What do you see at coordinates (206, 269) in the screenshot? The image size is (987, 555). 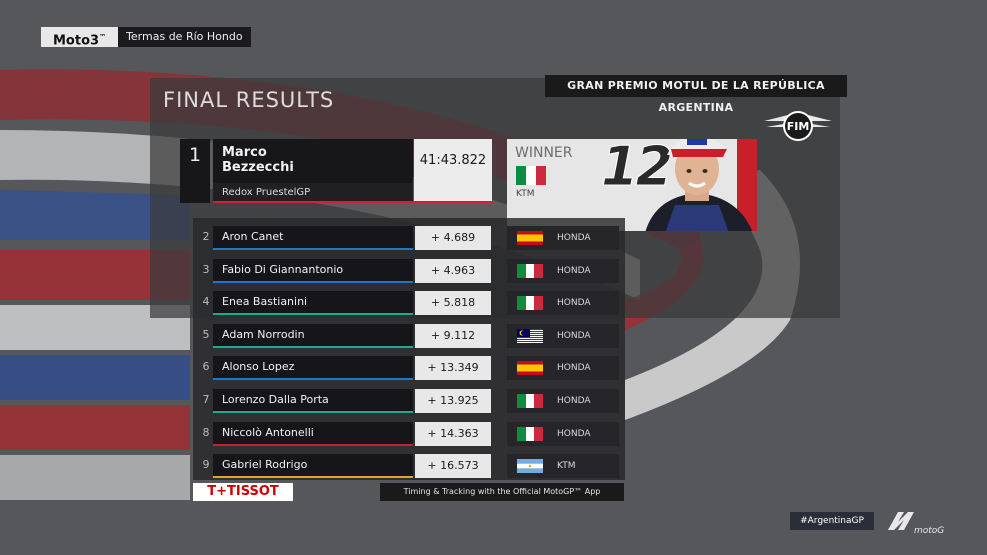 I see `row-position: 3` at bounding box center [206, 269].